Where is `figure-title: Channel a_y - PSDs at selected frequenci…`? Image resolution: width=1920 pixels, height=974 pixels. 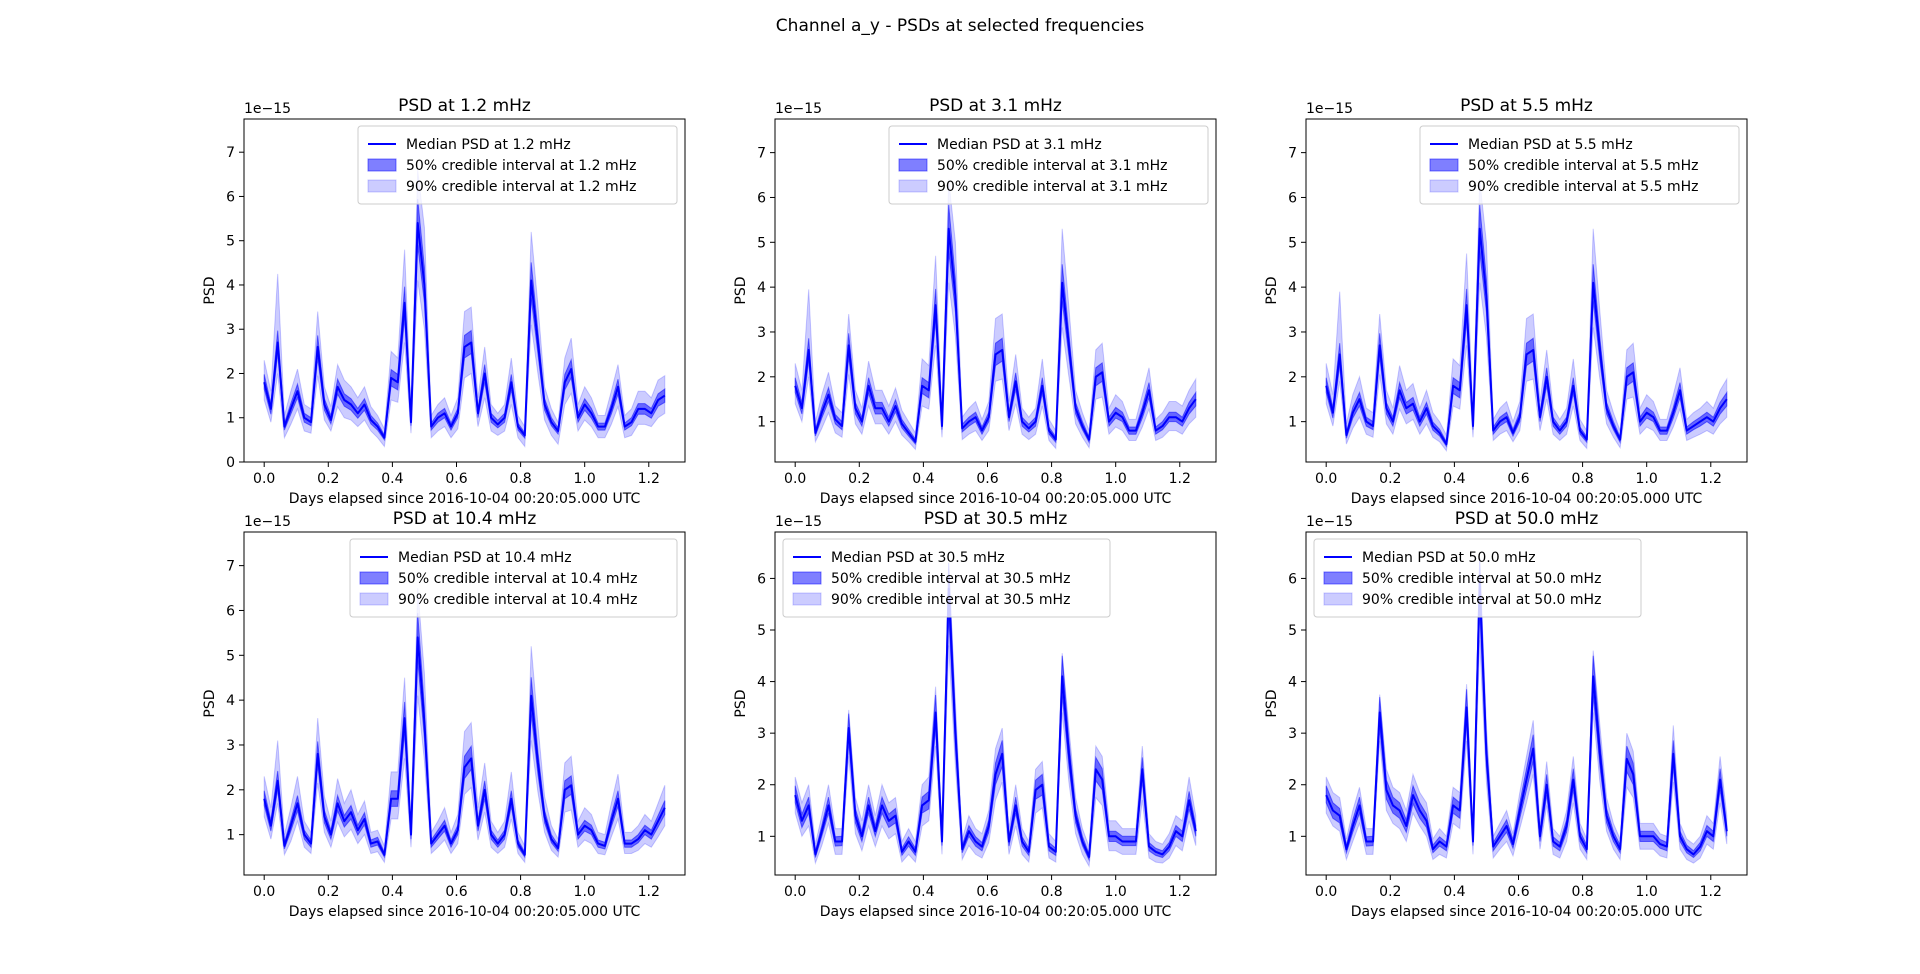
figure-title: Channel a_y - PSDs at selected frequenci… is located at coordinates (960, 26).